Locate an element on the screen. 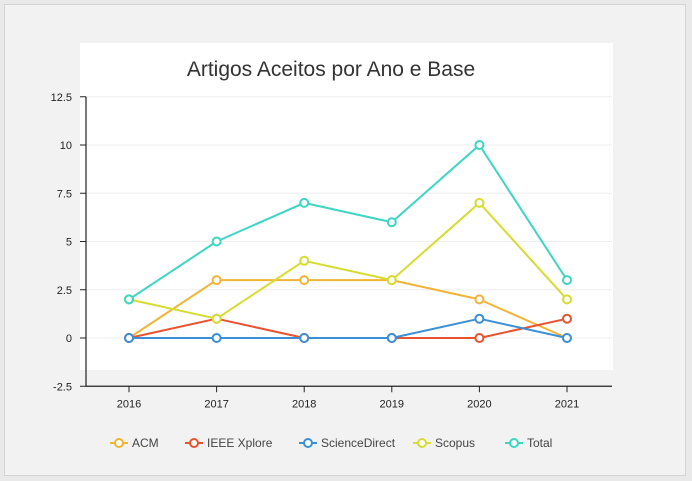 The height and width of the screenshot is (481, 692). legend-item: ACM is located at coordinates (134, 443).